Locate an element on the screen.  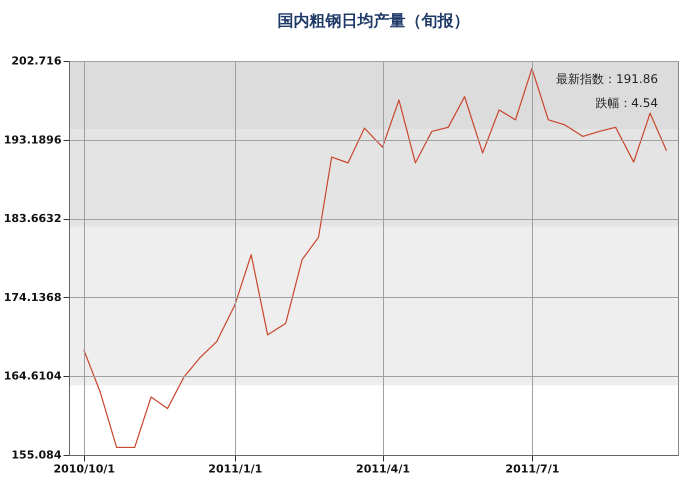
x-tick-label: 2011/4/1 is located at coordinates (383, 469).